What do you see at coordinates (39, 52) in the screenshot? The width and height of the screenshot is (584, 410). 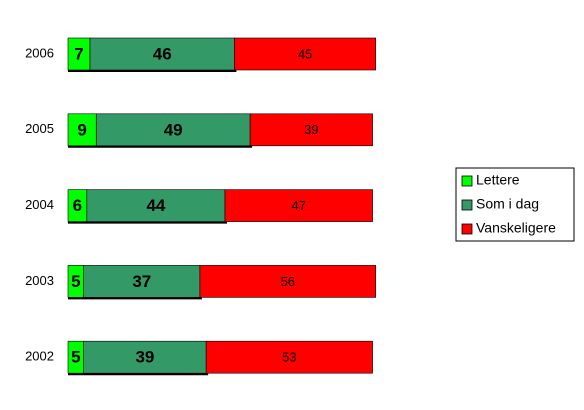 I see `y-tick-label: 2006` at bounding box center [39, 52].